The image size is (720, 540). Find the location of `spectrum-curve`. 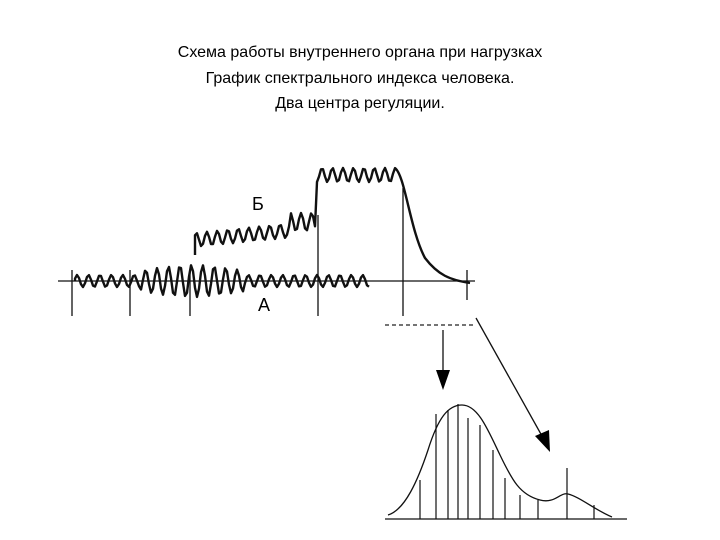

spectrum-curve is located at coordinates (500, 461).